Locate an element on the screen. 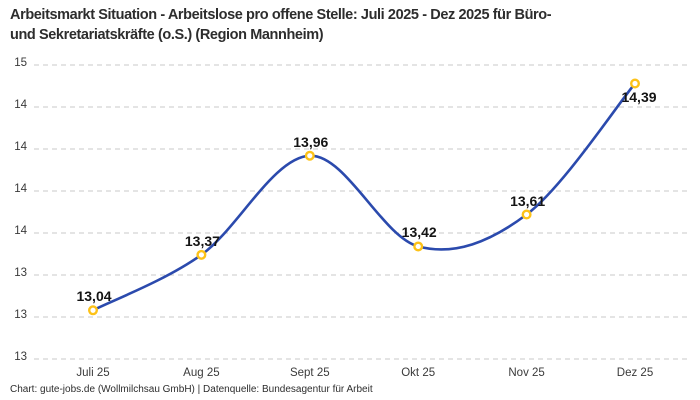  x-axis-tick-label: Nov 25 is located at coordinates (526, 373).